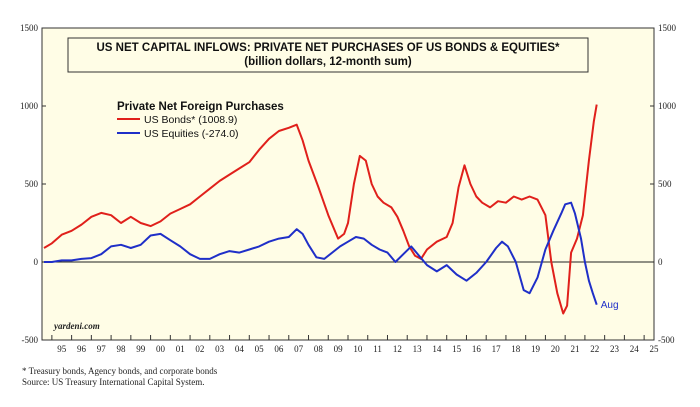 The width and height of the screenshot is (700, 407). I want to click on x-tick-label: 10, so click(358, 349).